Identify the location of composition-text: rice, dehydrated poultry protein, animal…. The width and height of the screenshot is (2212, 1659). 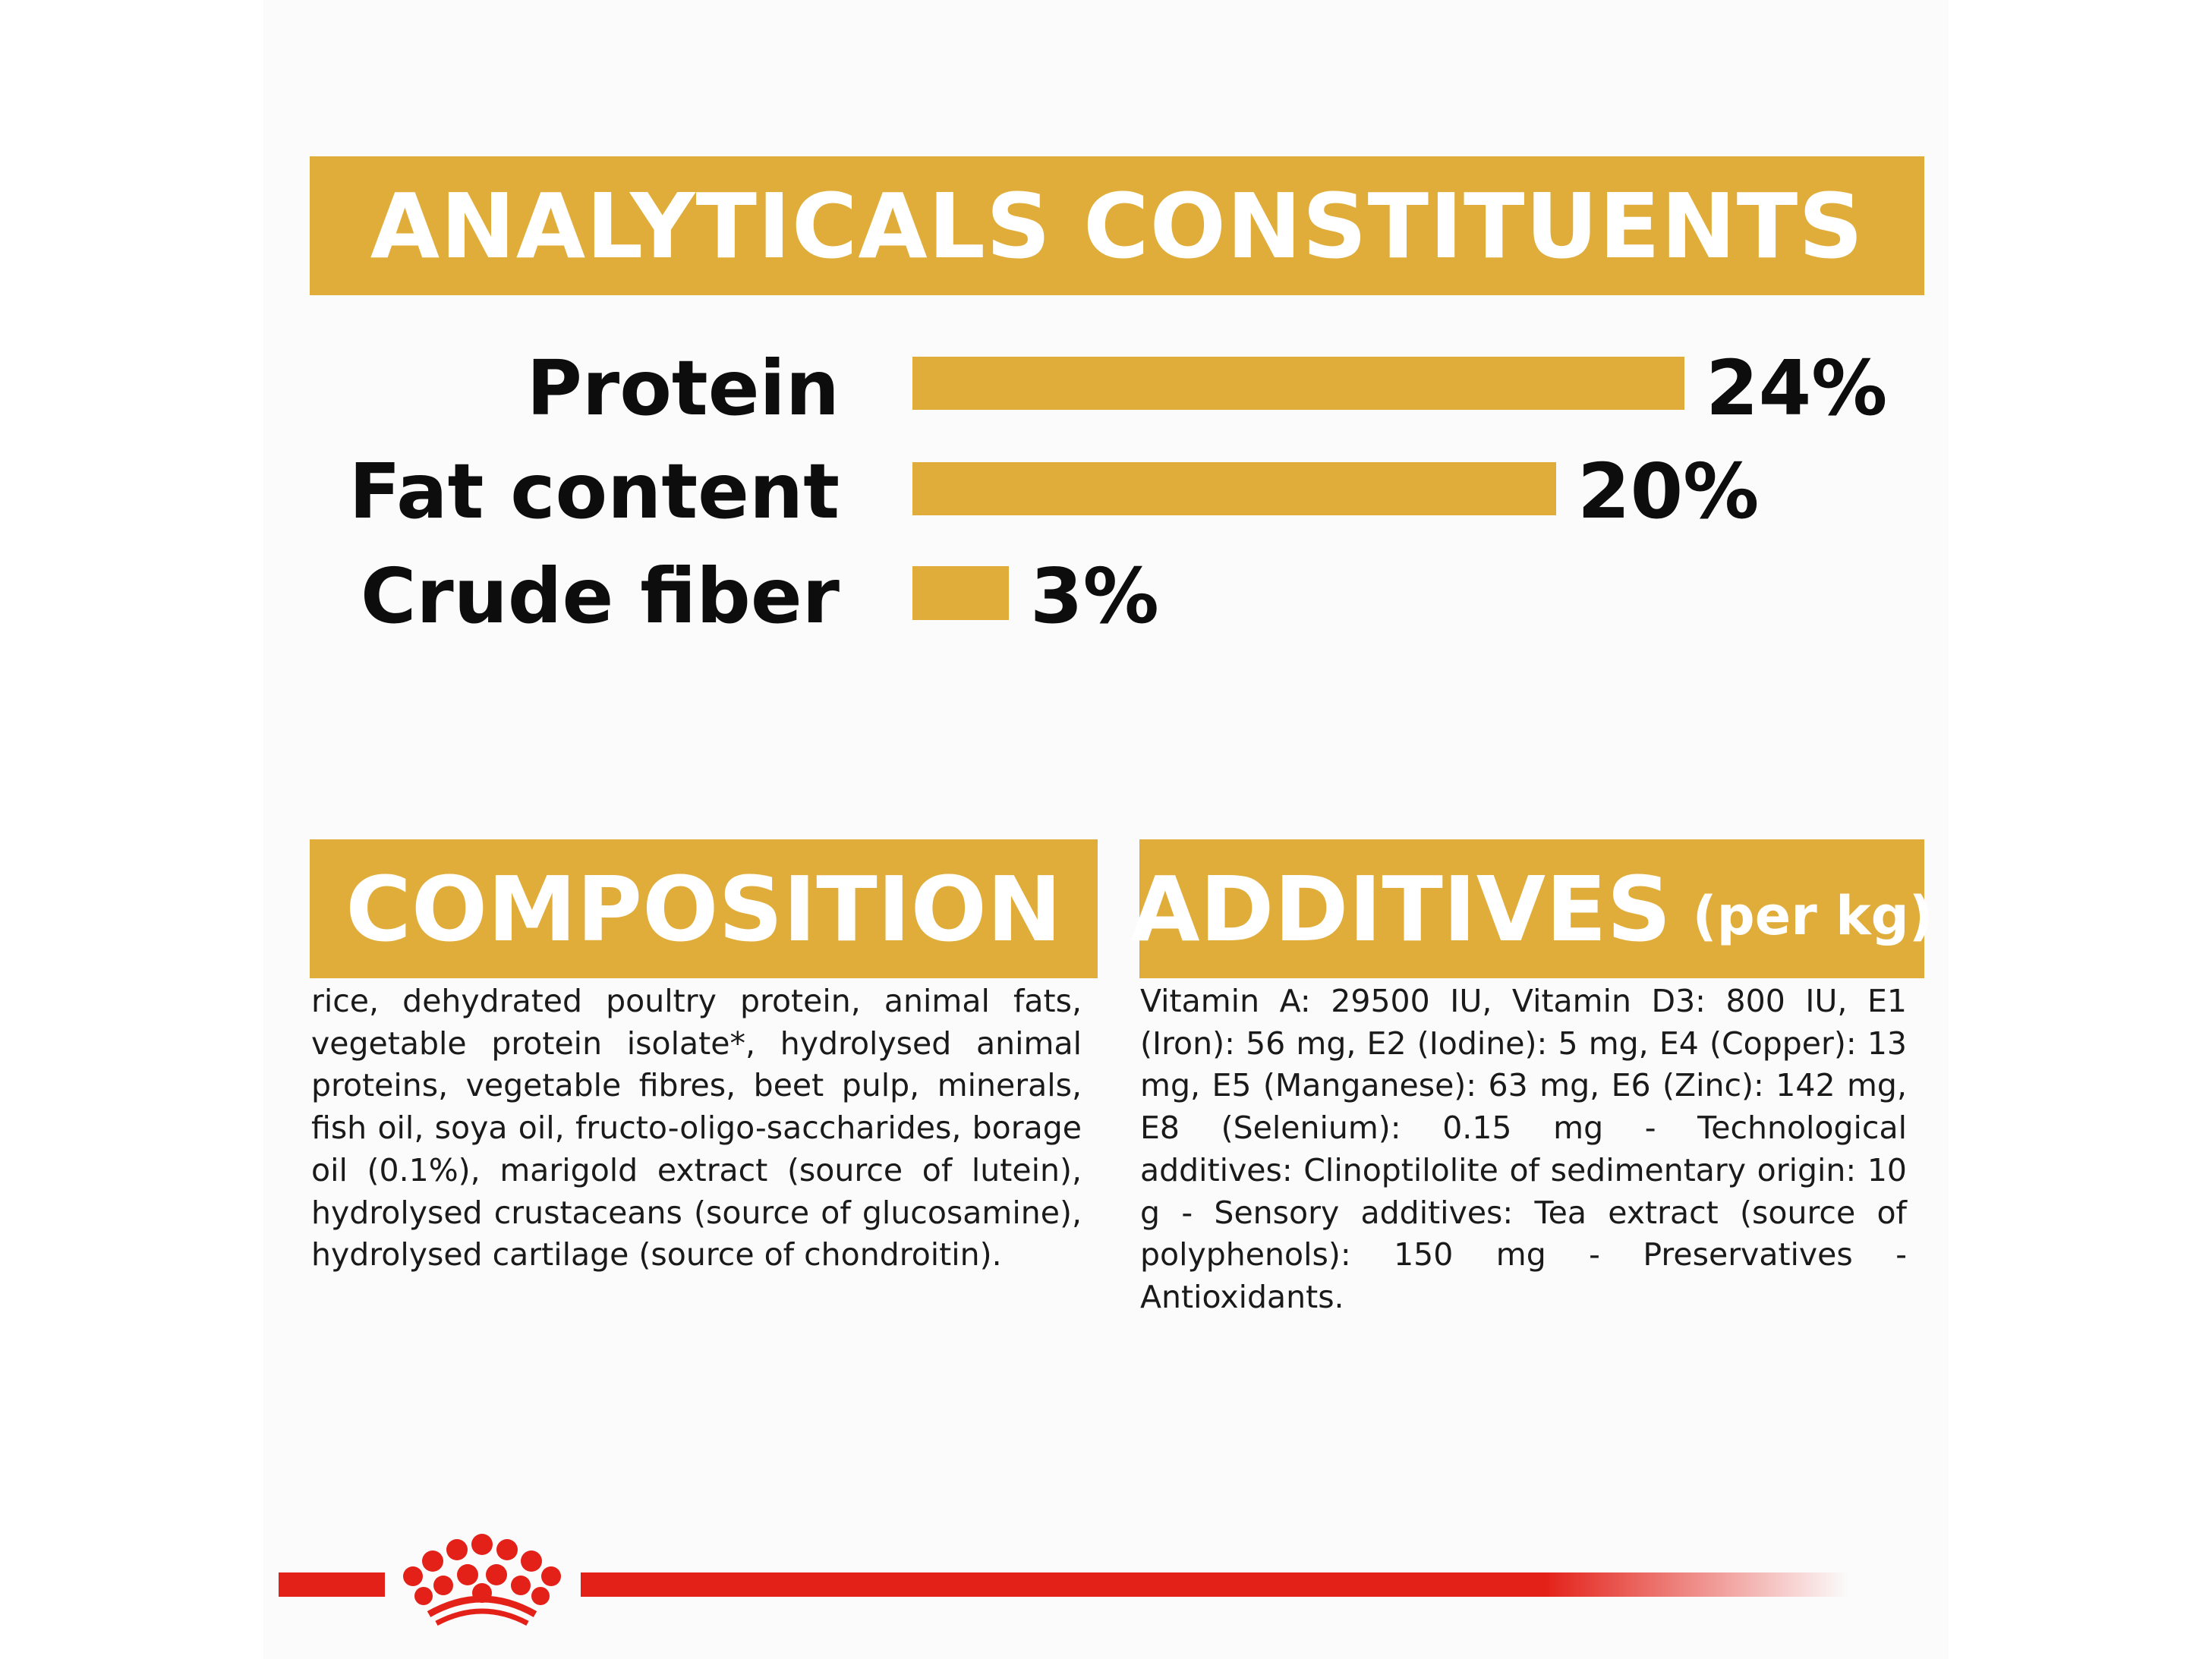
(697, 1128).